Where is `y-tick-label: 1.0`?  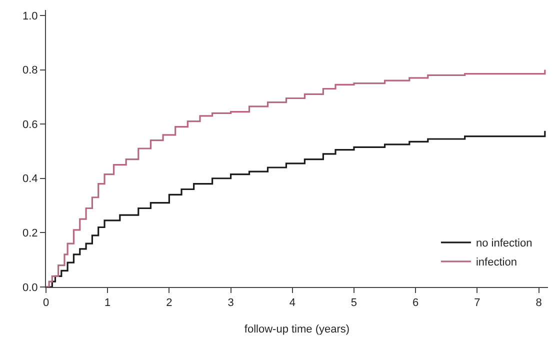 y-tick-label: 1.0 is located at coordinates (30, 16).